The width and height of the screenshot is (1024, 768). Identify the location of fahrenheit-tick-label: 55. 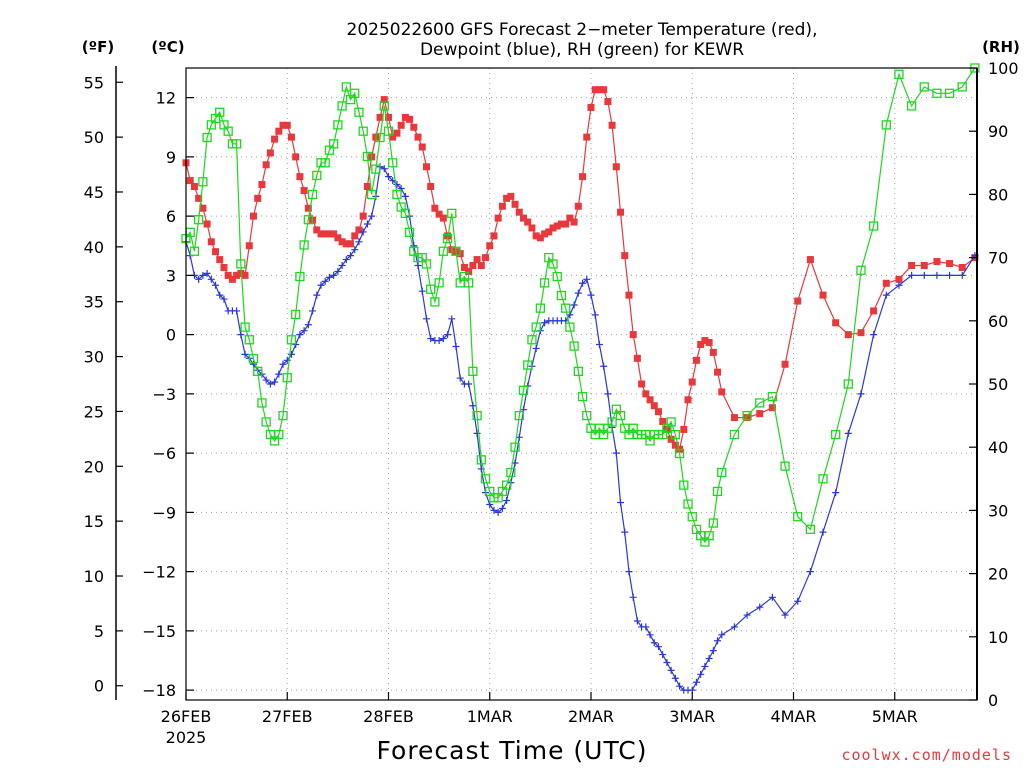
(94, 82).